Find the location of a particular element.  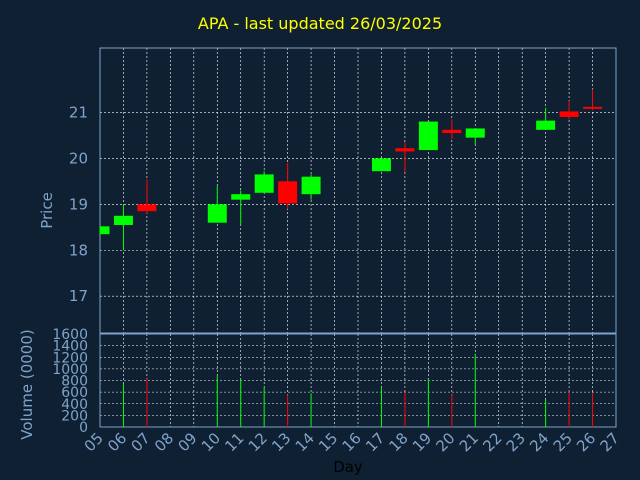

volume-tick-label: 0 is located at coordinates (83, 428).